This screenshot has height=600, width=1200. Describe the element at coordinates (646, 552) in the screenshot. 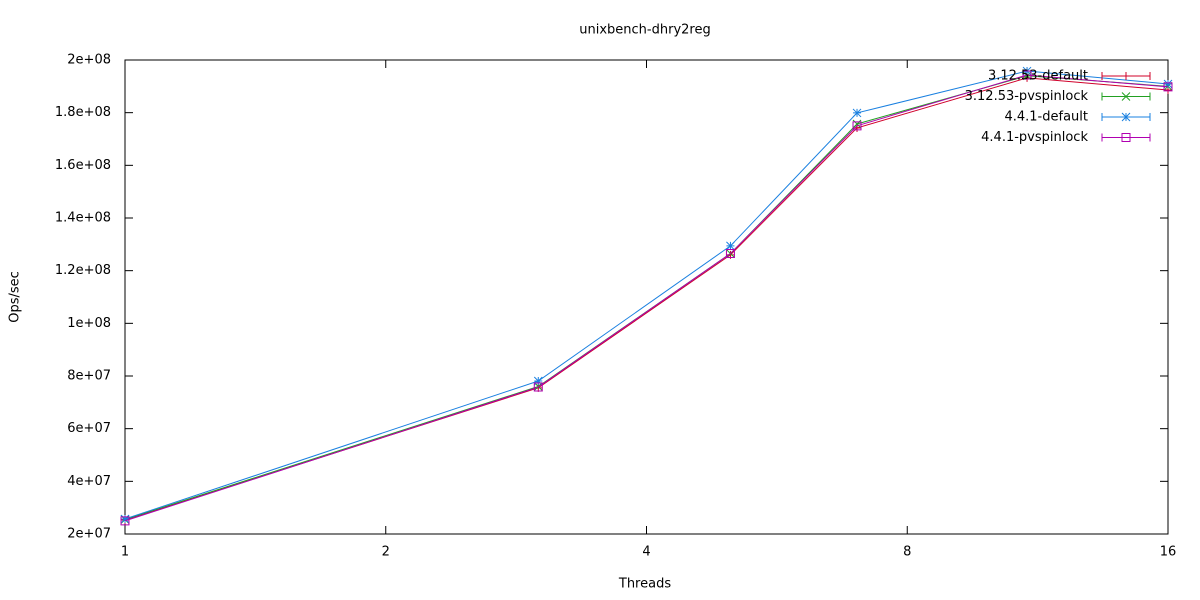

I see `x-tick-label: 4` at that location.